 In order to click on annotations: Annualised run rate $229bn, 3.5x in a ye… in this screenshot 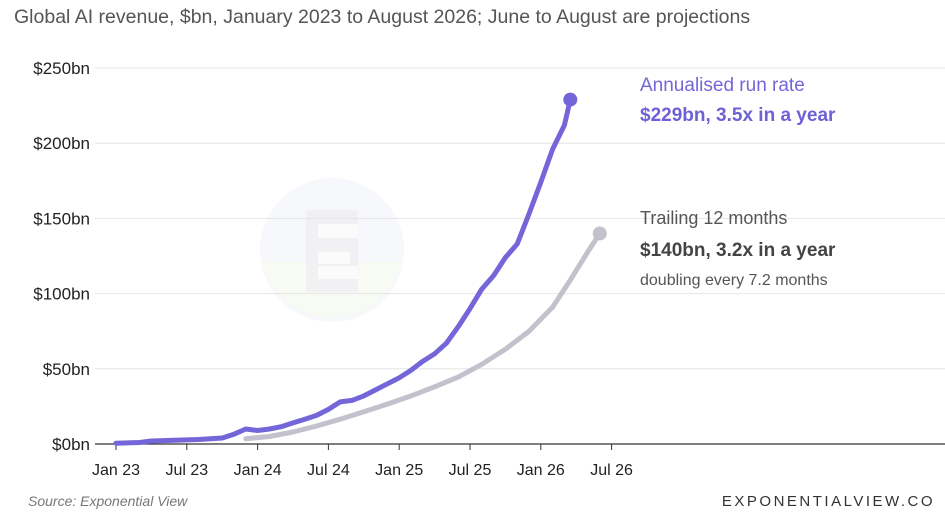, I will do `click(738, 182)`.